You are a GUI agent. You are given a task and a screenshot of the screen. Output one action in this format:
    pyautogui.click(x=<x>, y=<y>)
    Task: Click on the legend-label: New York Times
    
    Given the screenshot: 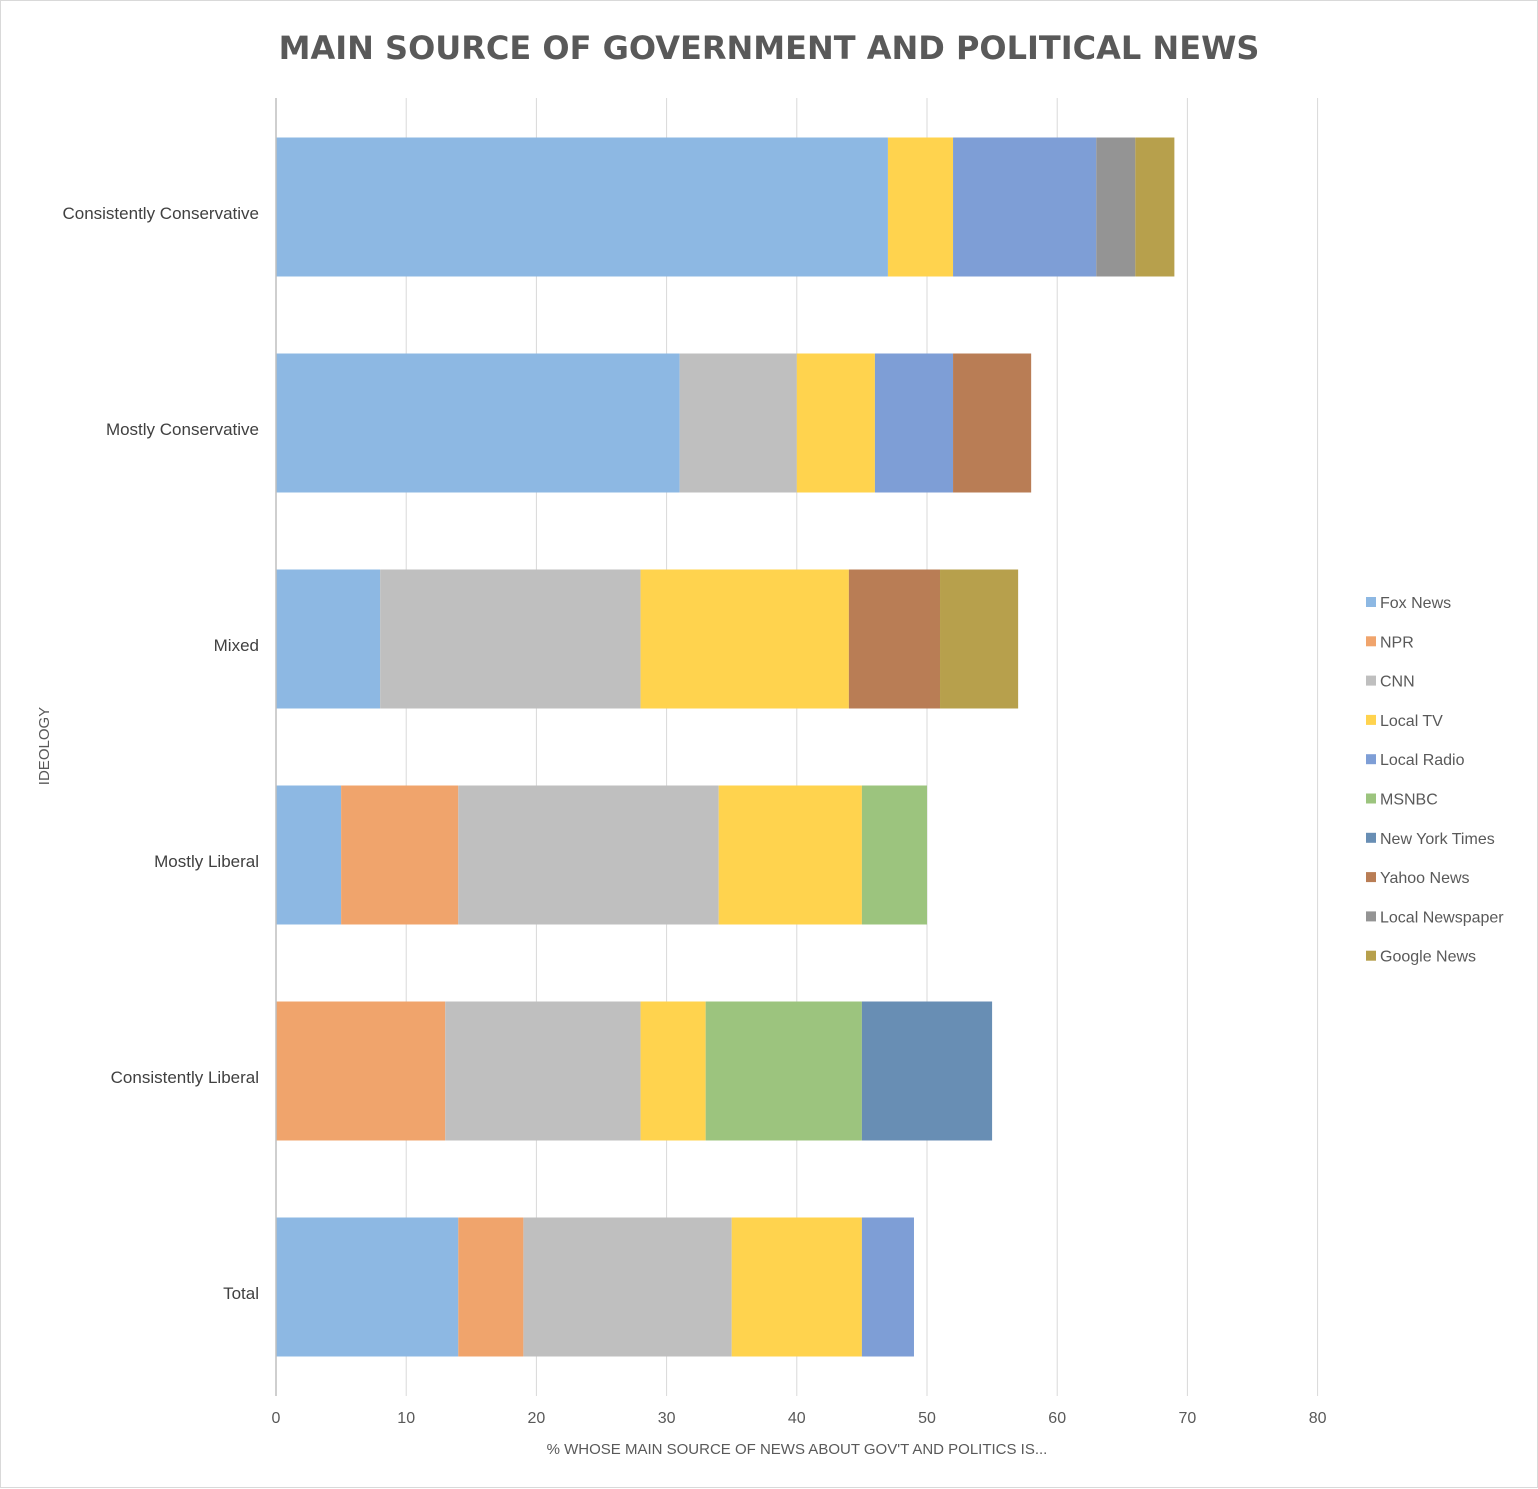 What is the action you would take?
    pyautogui.click(x=1437, y=839)
    